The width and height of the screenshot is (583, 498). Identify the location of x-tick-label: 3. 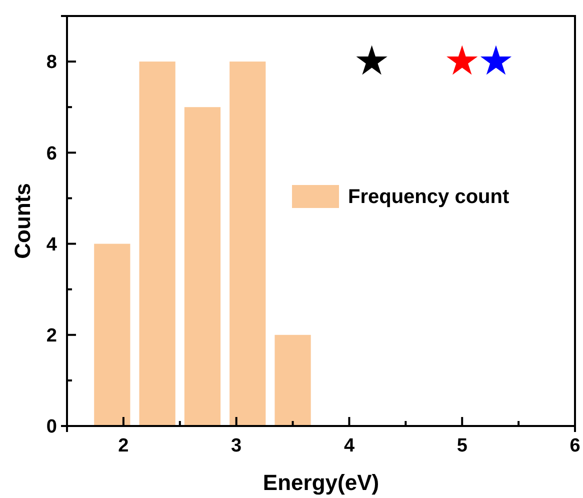
(236, 445).